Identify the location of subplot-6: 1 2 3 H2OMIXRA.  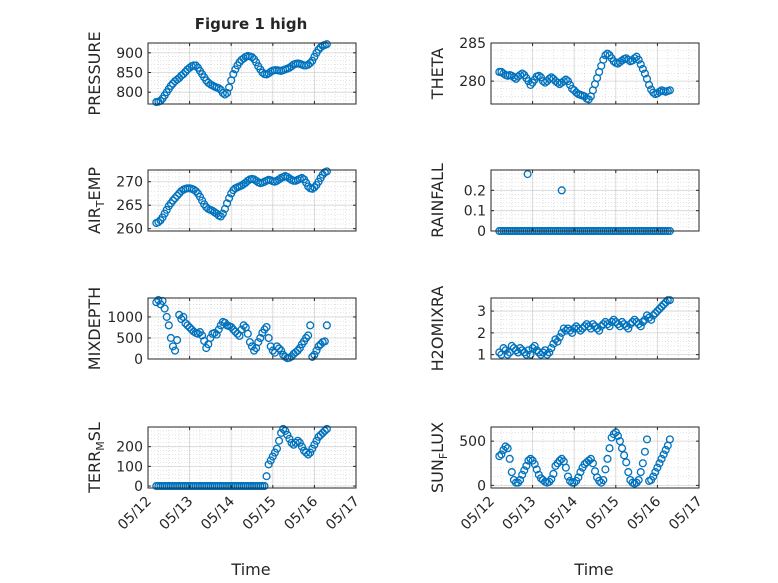
(564, 328).